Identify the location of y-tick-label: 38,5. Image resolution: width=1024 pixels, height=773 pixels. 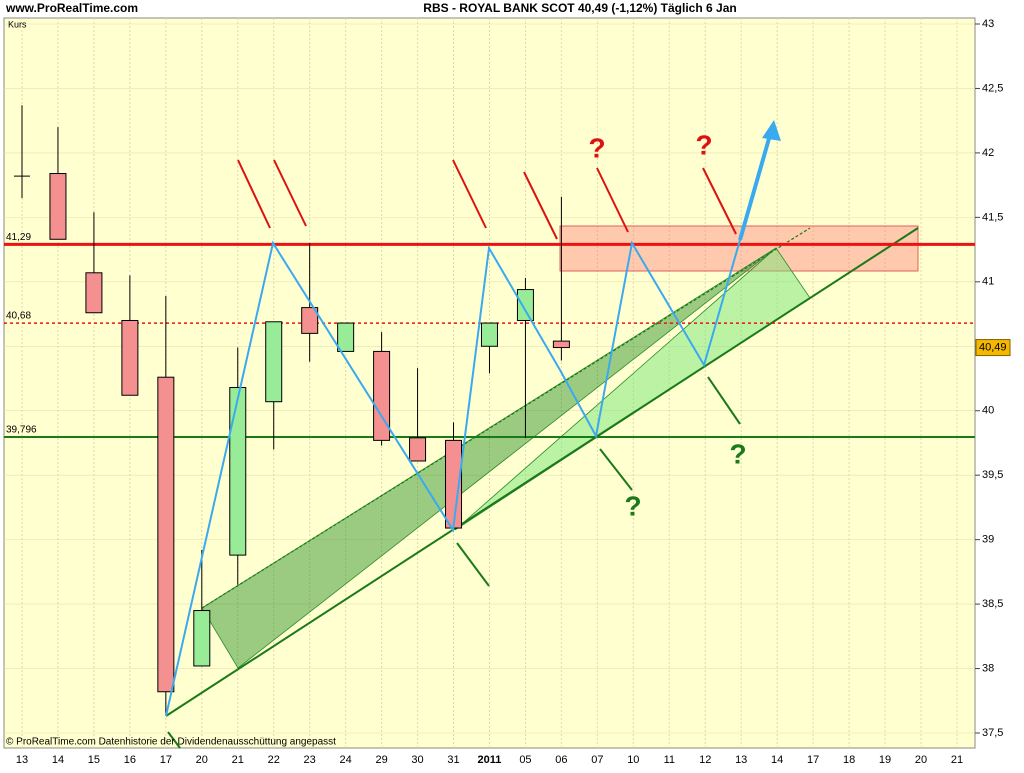
(992, 604).